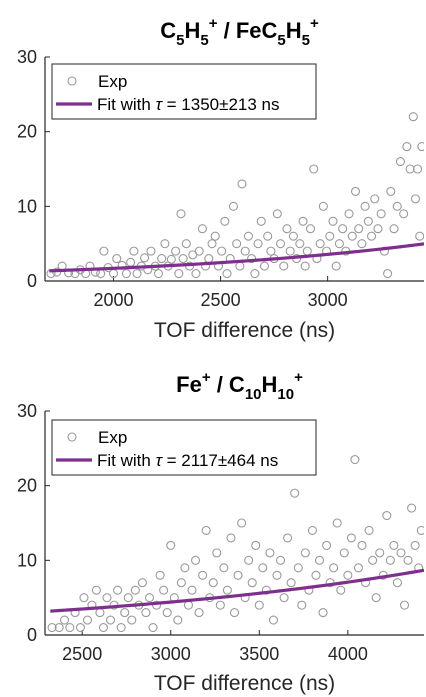  What do you see at coordinates (32, 635) in the screenshot?
I see `y-tick-label: 0` at bounding box center [32, 635].